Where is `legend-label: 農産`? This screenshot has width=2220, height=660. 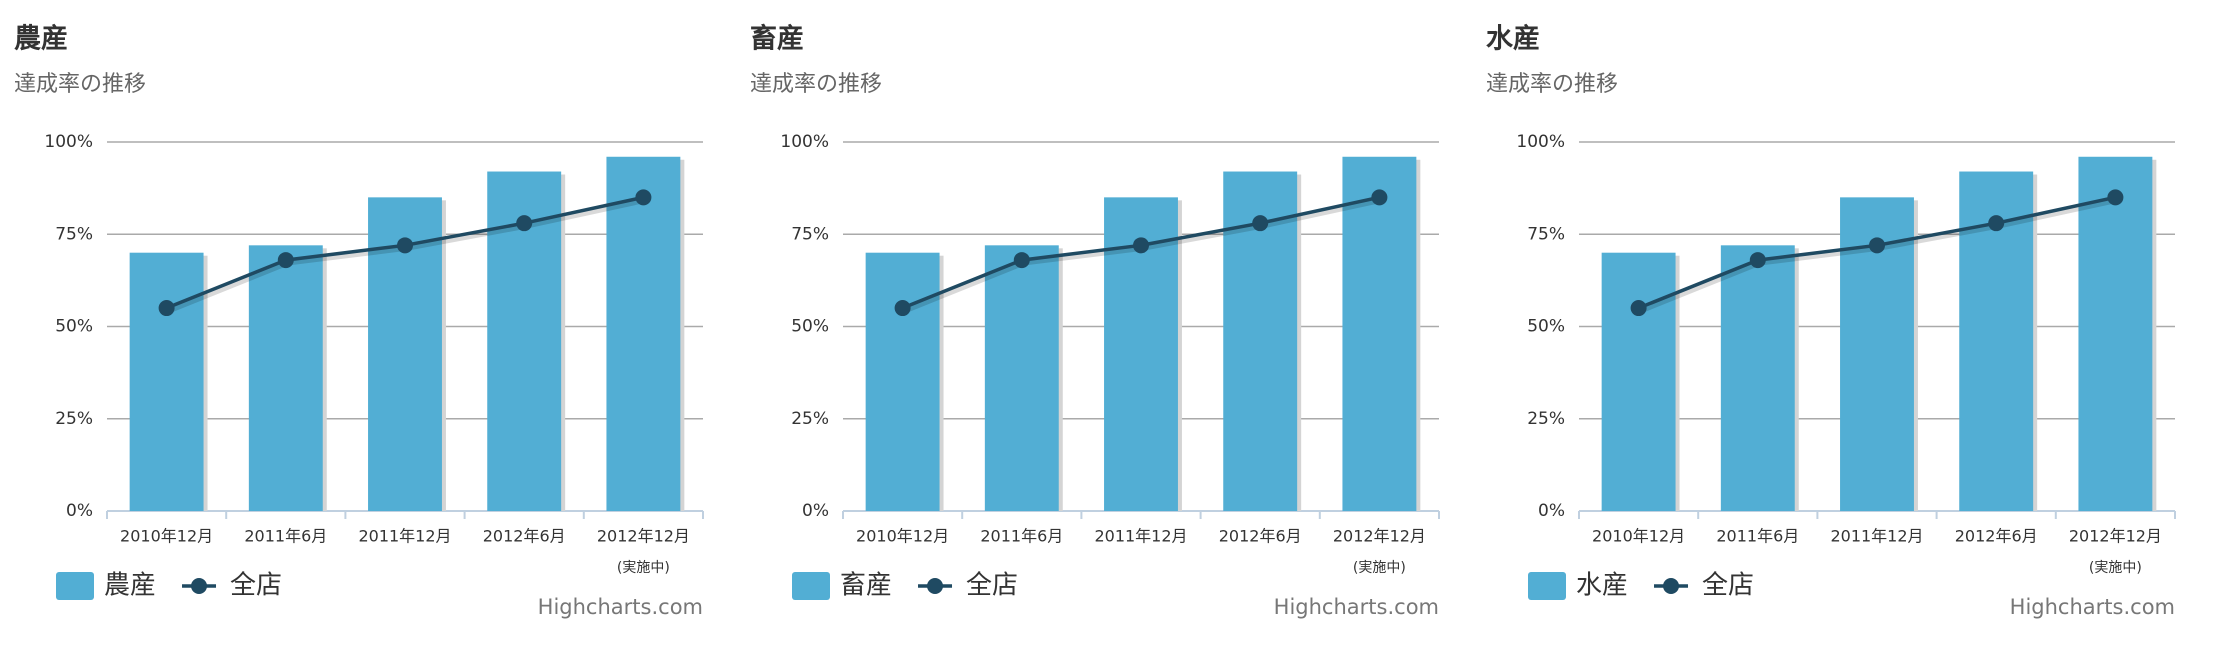 legend-label: 農産 is located at coordinates (130, 586).